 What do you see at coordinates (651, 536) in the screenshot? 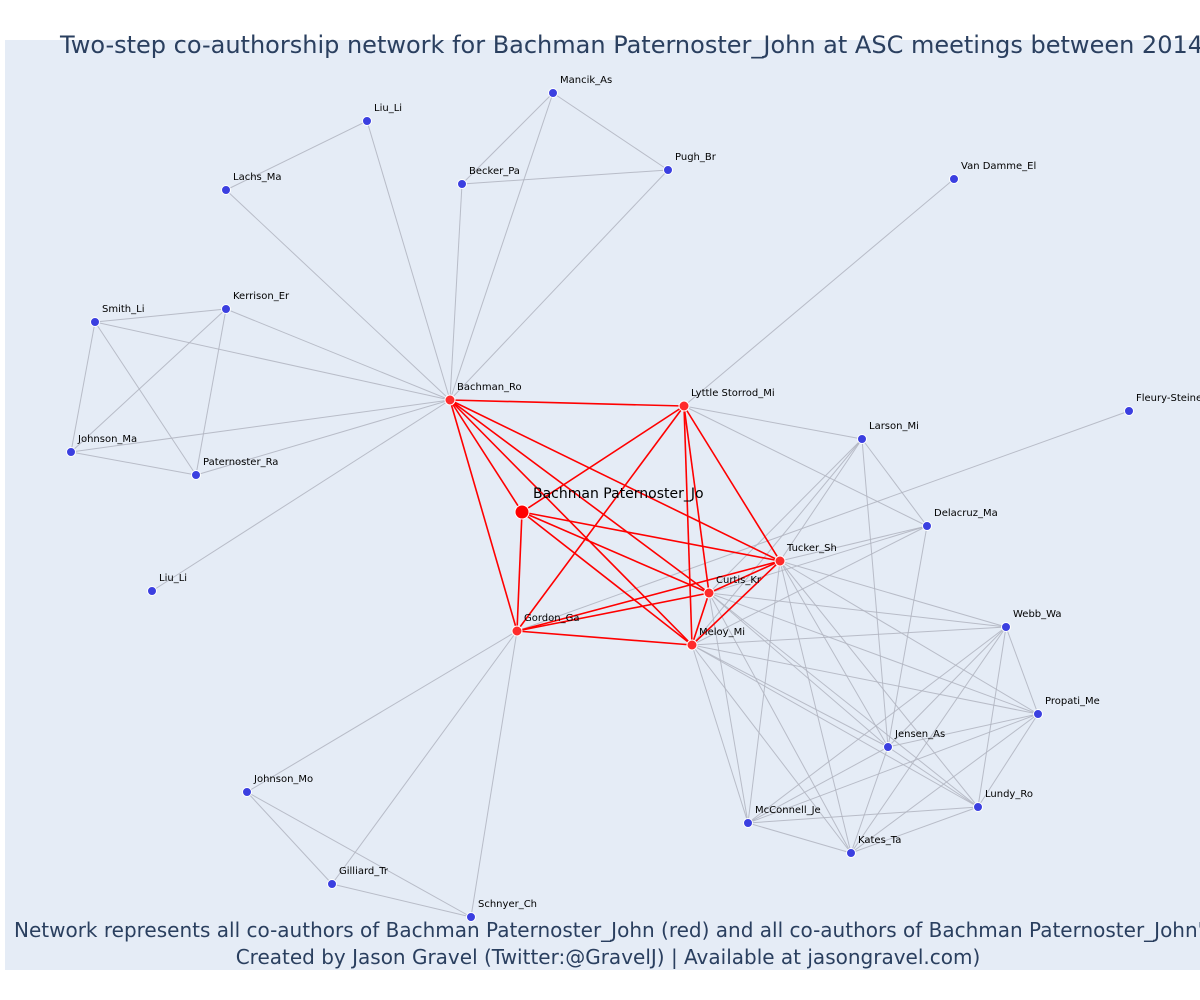
I see `coauthor-edge-focal-tucker` at bounding box center [651, 536].